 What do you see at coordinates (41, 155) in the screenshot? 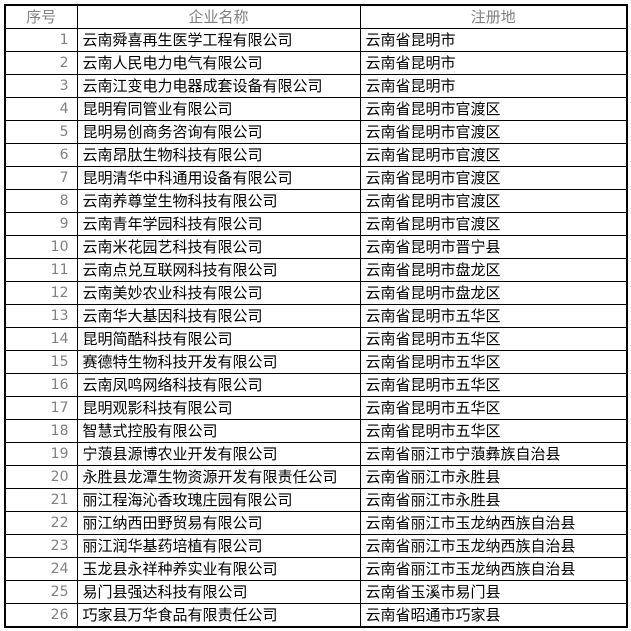
I see `cell-index: 6` at bounding box center [41, 155].